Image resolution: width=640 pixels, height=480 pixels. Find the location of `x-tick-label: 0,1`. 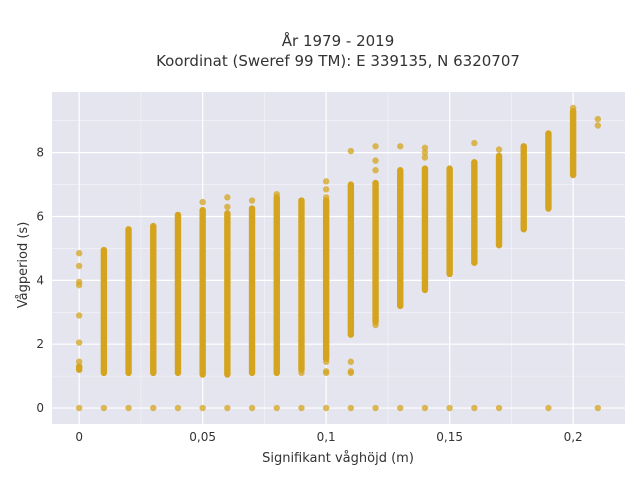

x-tick-label: 0,1 is located at coordinates (326, 437).